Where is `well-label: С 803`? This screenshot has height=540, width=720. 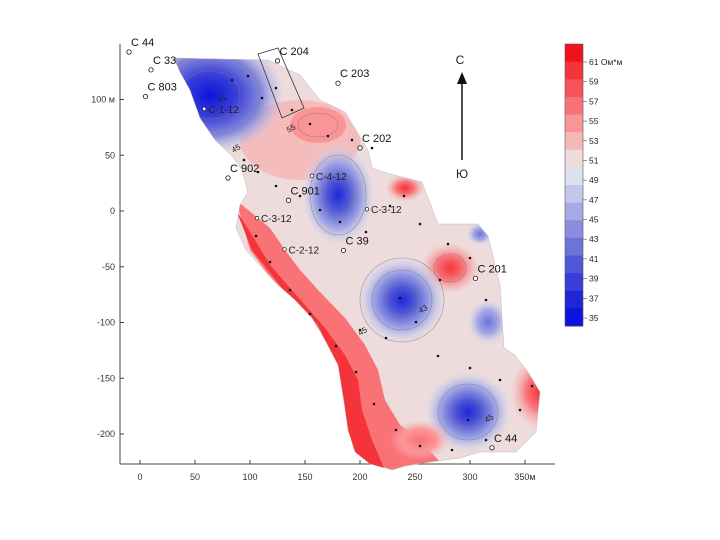 well-label: С 803 is located at coordinates (162, 88).